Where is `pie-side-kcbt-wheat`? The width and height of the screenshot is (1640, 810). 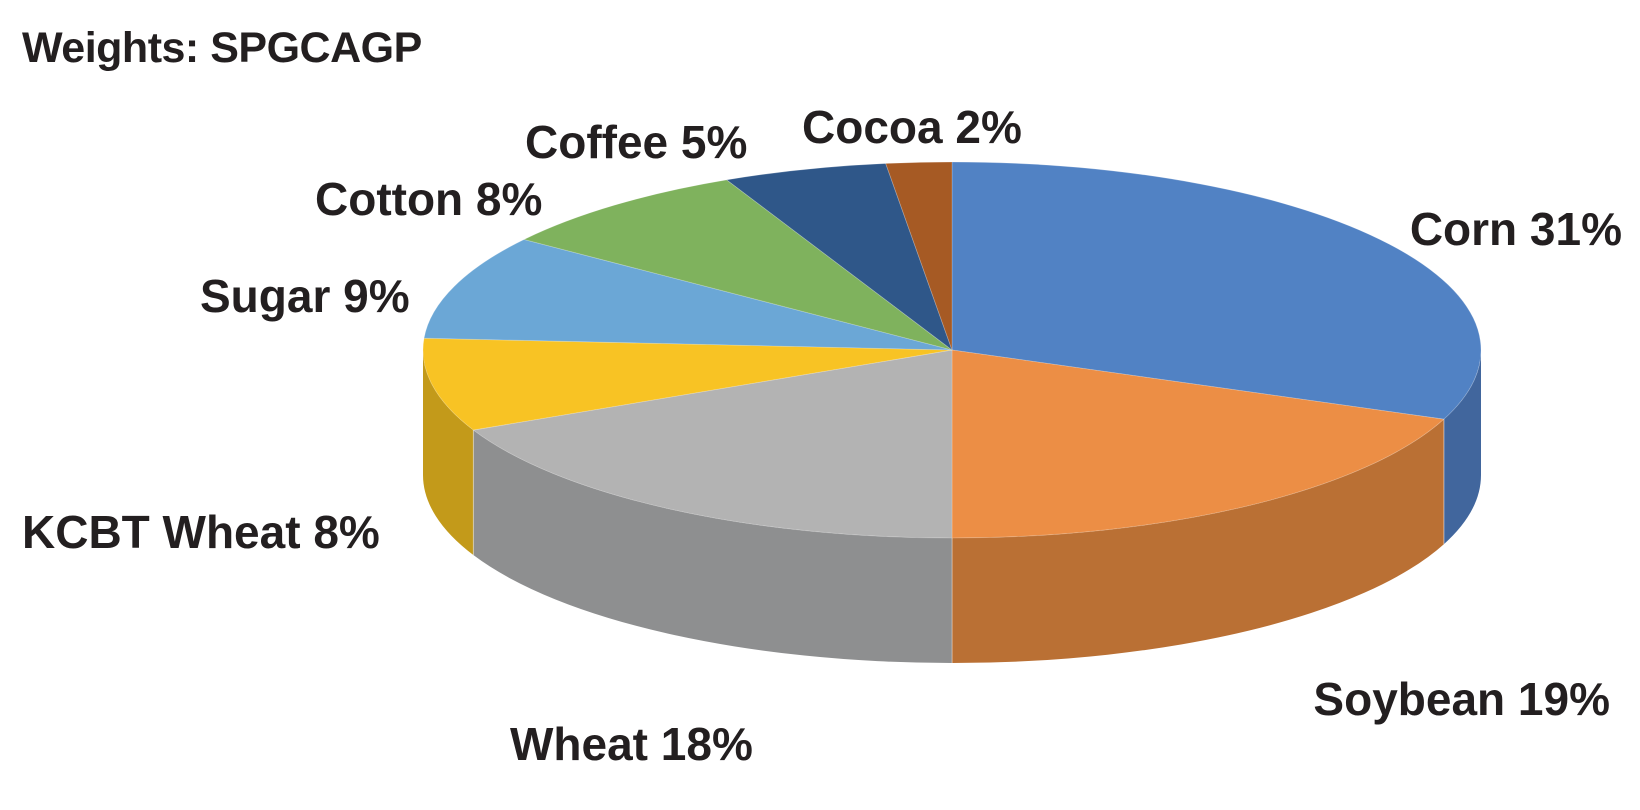
pie-side-kcbt-wheat is located at coordinates (448, 453).